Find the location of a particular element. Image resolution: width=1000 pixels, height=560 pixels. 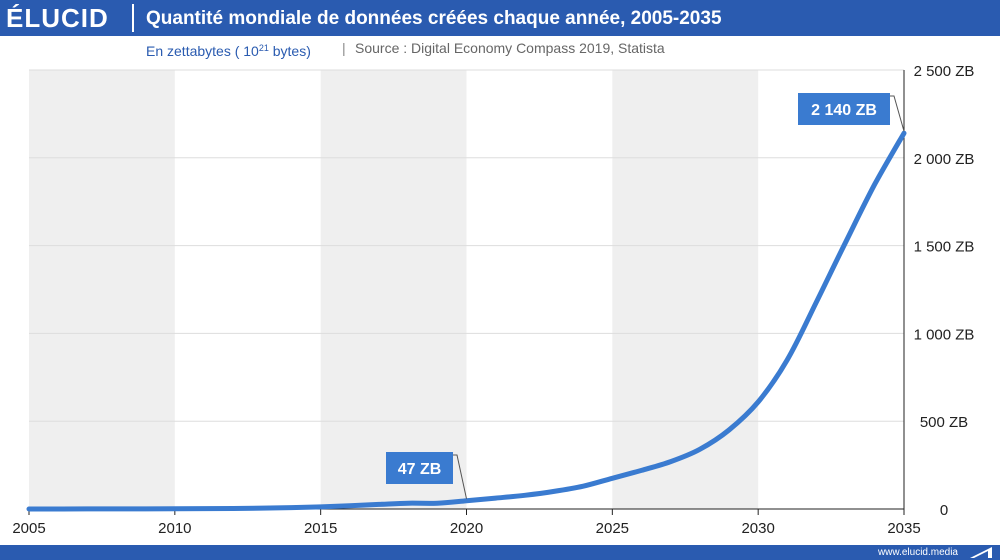

x-tick-label: 2005 is located at coordinates (28, 528).